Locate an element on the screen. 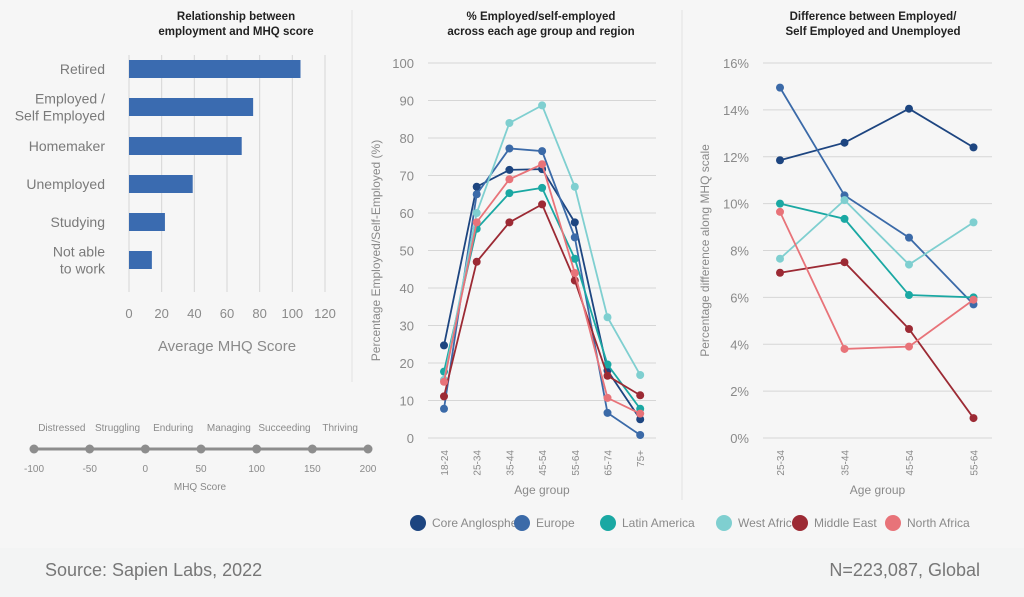  legend-item: Core Anglosphere is located at coordinates (469, 523).